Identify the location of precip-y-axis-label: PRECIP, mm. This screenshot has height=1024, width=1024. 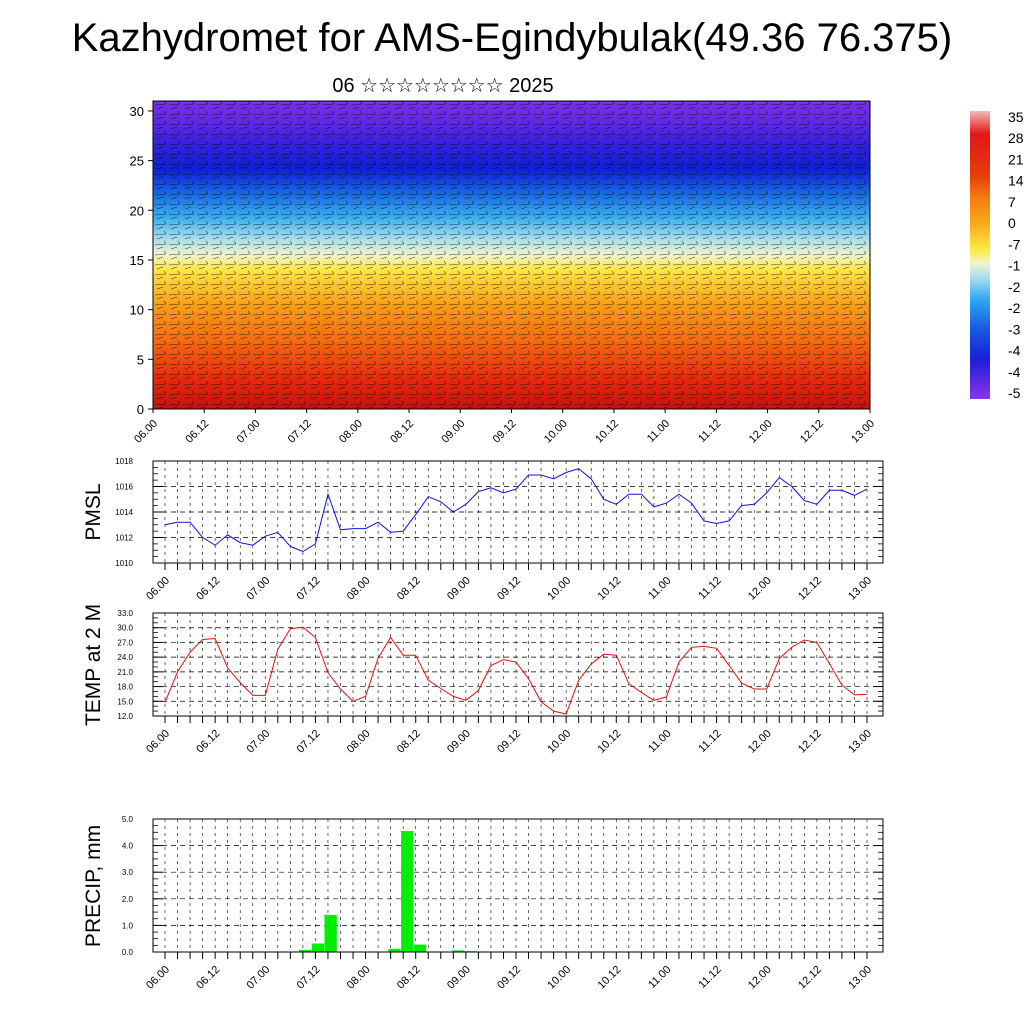
(93, 886).